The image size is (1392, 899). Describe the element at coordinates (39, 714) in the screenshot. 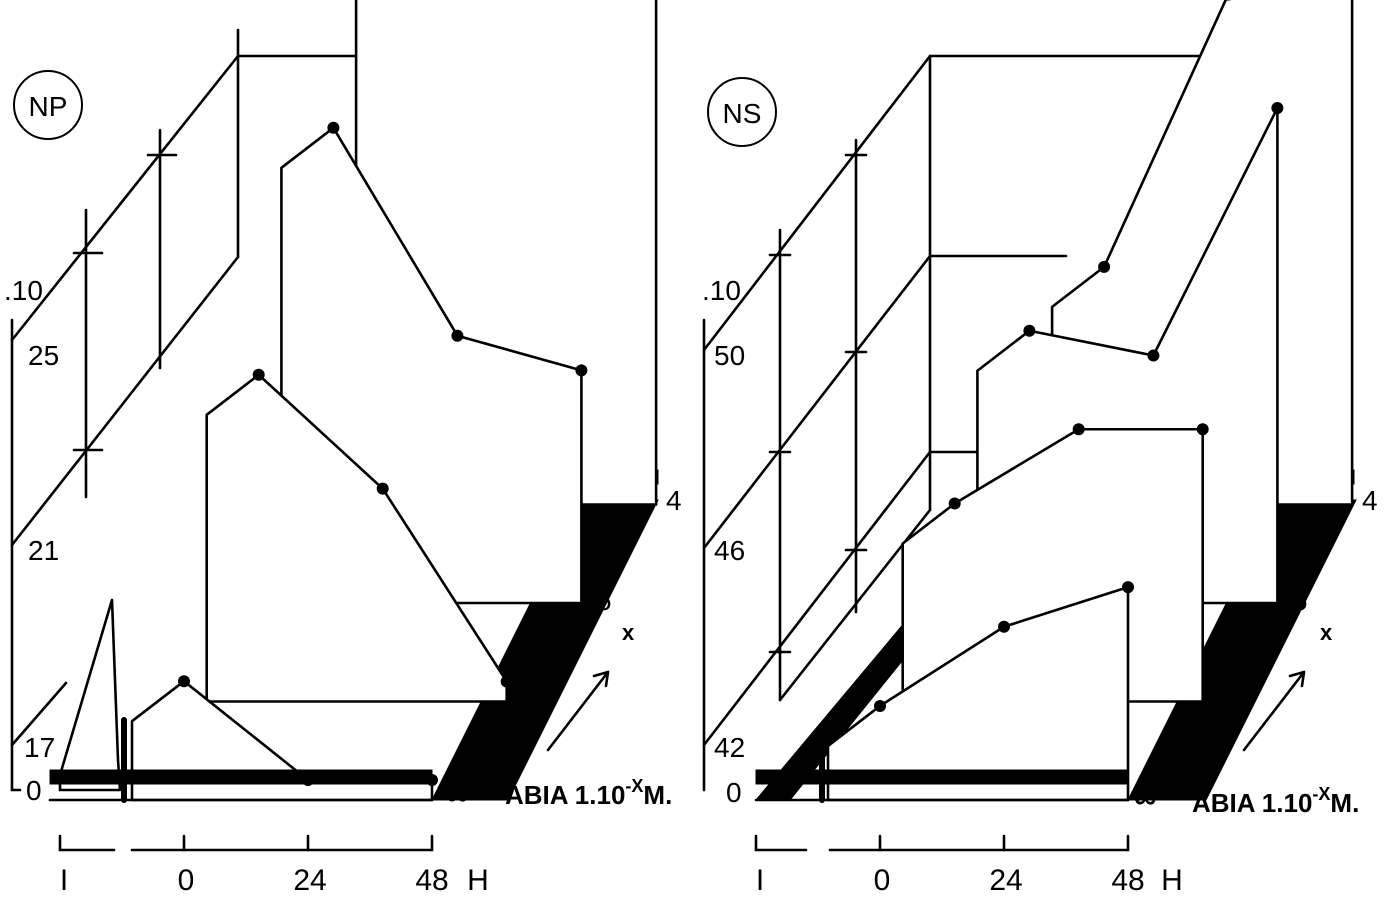

I see `np-scale-line-low` at that location.